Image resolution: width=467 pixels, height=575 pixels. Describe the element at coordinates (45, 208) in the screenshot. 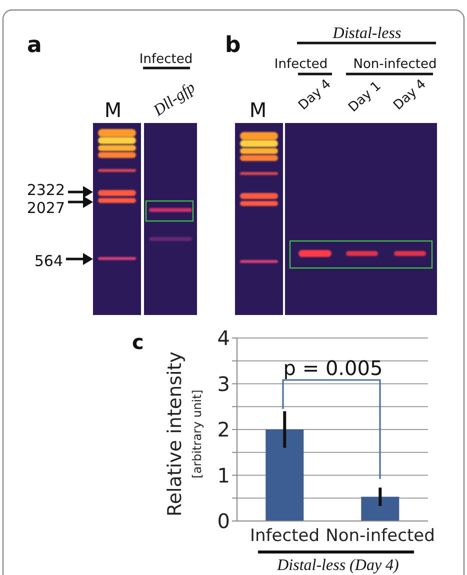

I see `text: 2027` at that location.